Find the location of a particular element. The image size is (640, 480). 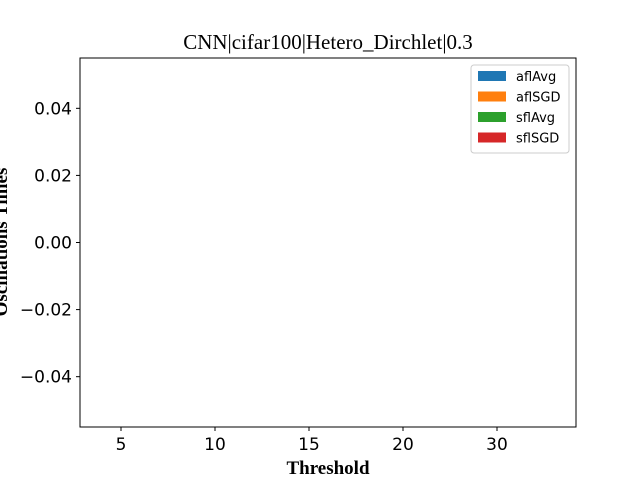

x-axis-ticks: 5 10 15 20 30 is located at coordinates (312, 441).